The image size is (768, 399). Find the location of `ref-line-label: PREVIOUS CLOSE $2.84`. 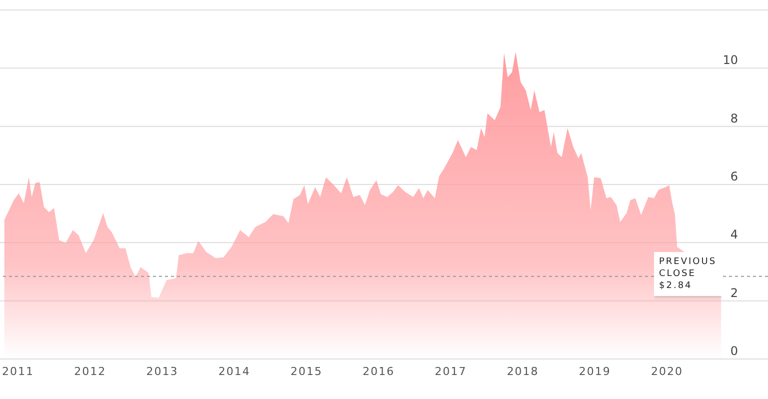

ref-line-label: PREVIOUS CLOSE $2.84 is located at coordinates (688, 274).